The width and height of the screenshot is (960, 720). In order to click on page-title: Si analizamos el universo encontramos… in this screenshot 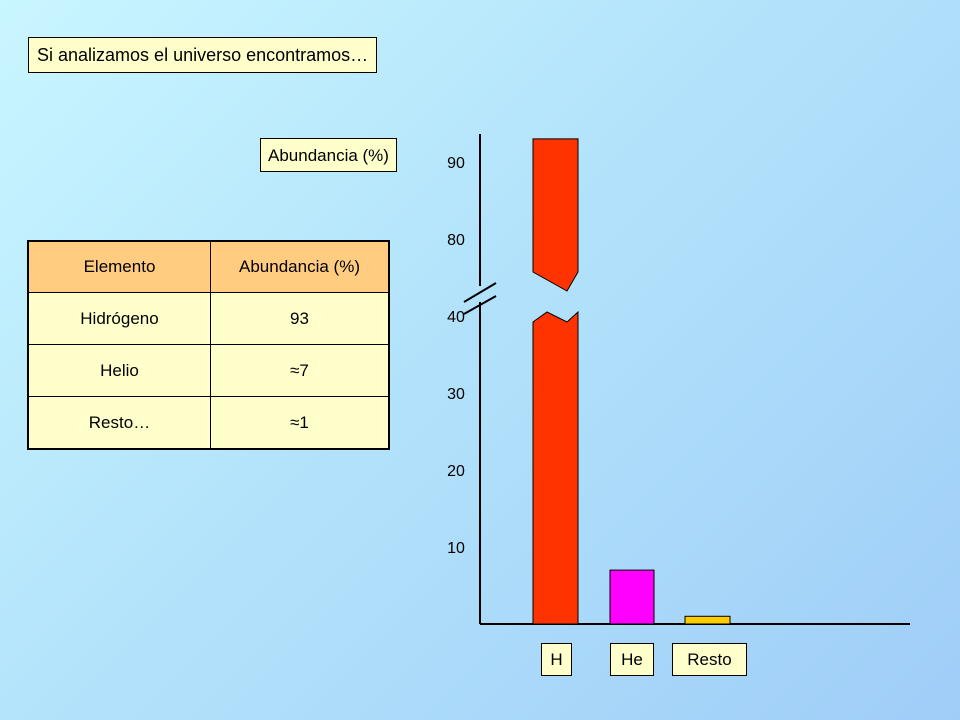, I will do `click(203, 55)`.